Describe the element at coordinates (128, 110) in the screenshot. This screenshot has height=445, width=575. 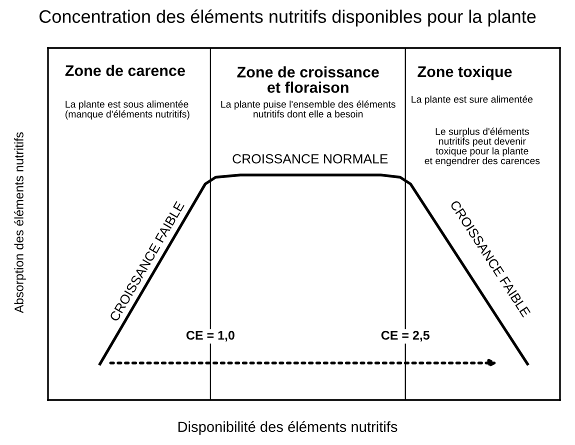
I see `text: La plante est sous alimentée (manque d'éléments nutritifs)` at that location.